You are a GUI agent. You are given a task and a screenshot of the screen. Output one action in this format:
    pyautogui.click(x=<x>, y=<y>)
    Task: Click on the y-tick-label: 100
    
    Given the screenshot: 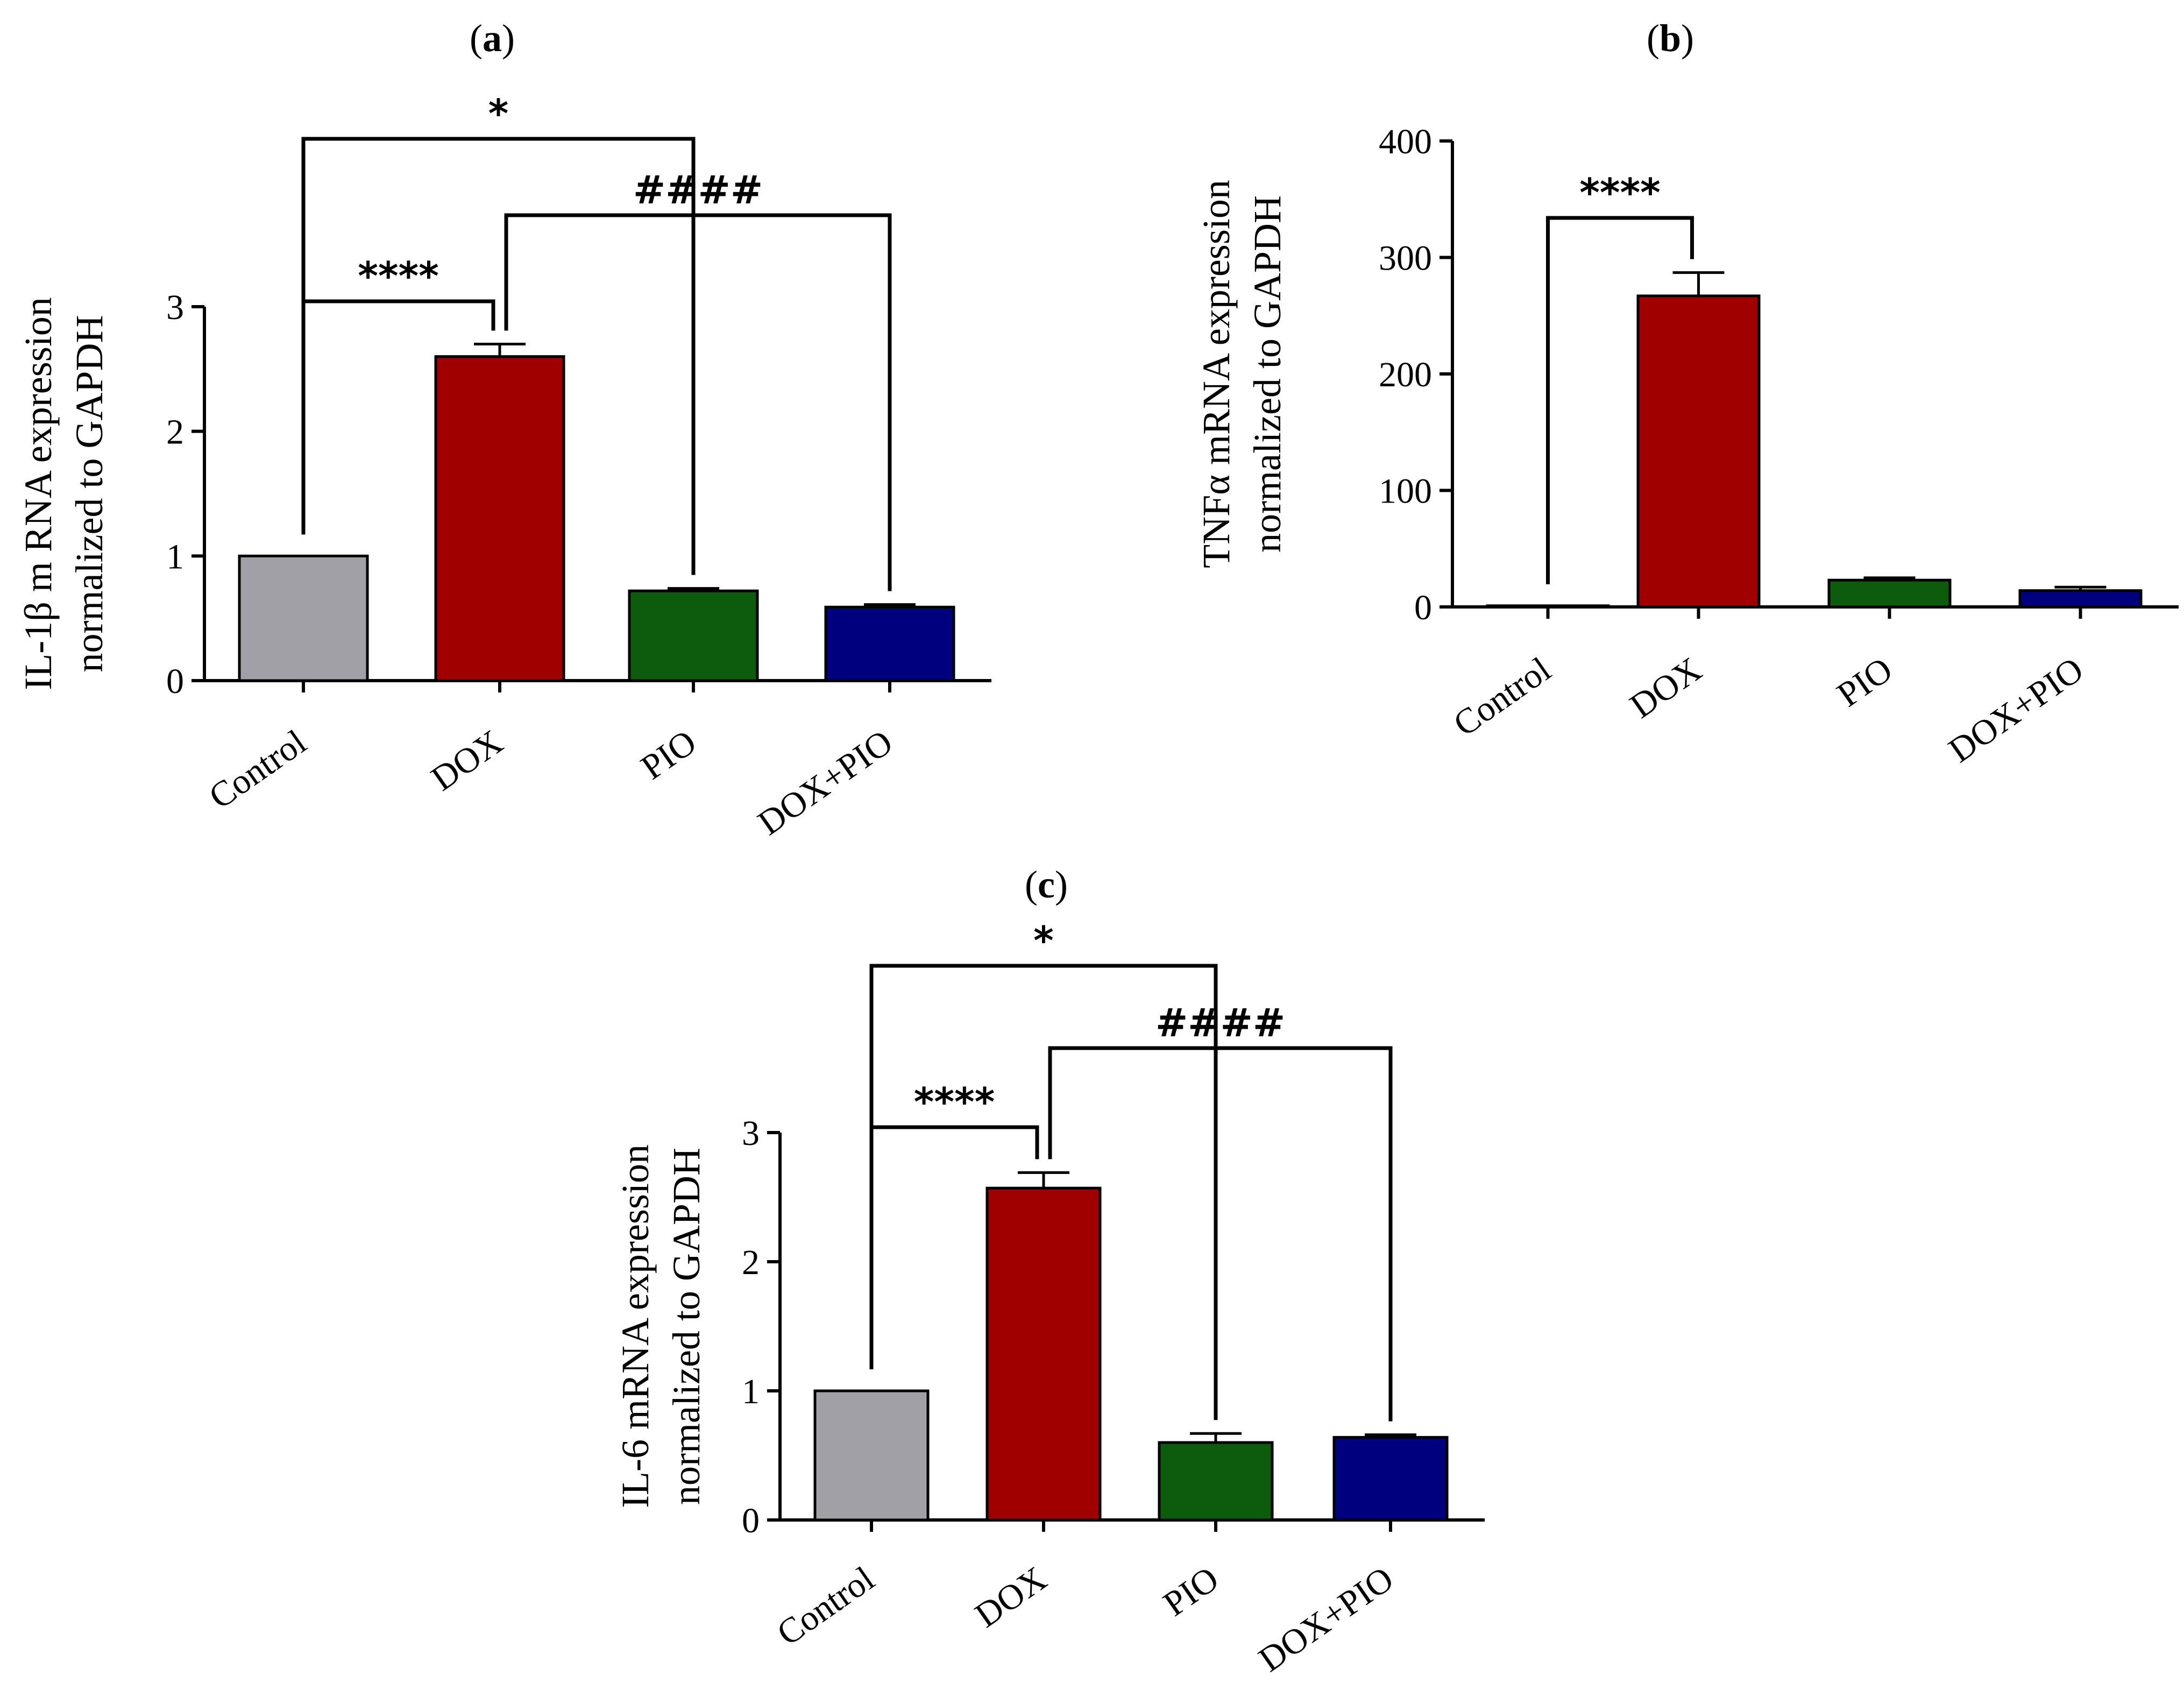 What is the action you would take?
    pyautogui.click(x=1405, y=491)
    